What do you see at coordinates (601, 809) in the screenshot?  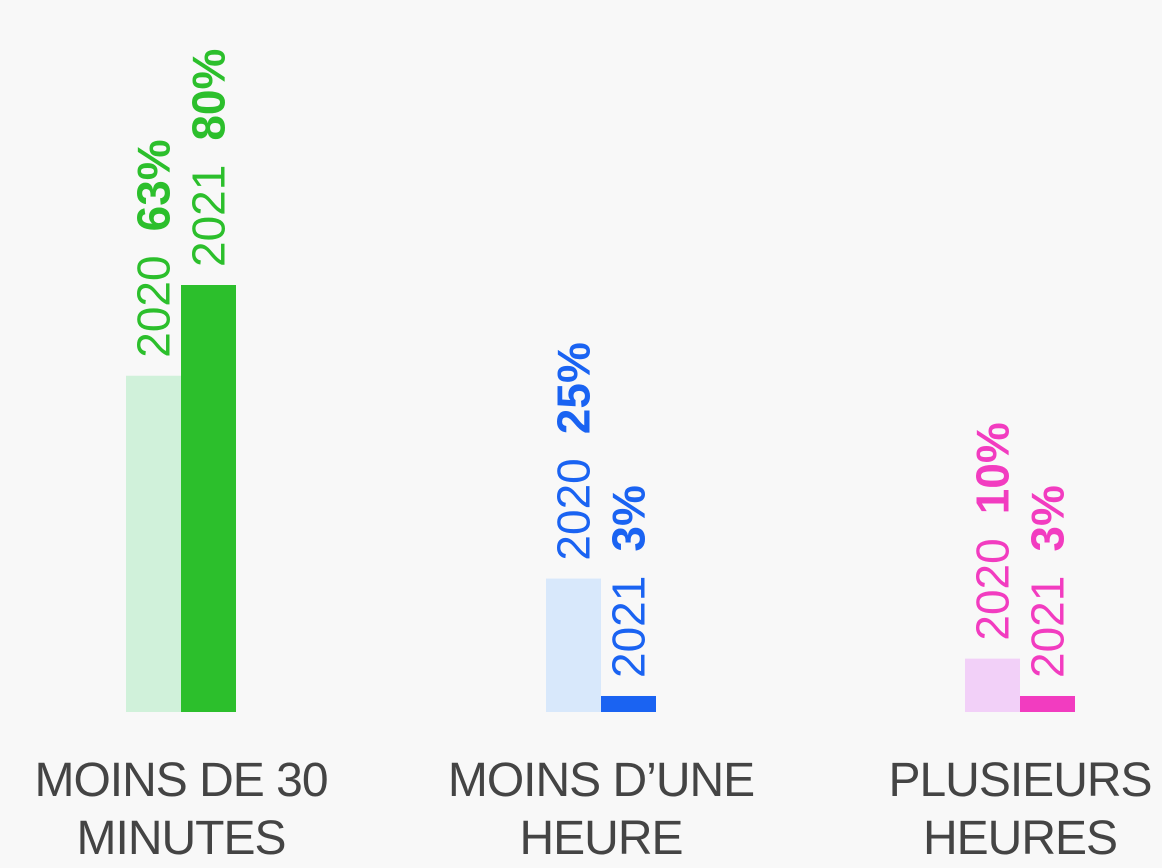 I see `category-label: MOINS D’UNE HEURE` at bounding box center [601, 809].